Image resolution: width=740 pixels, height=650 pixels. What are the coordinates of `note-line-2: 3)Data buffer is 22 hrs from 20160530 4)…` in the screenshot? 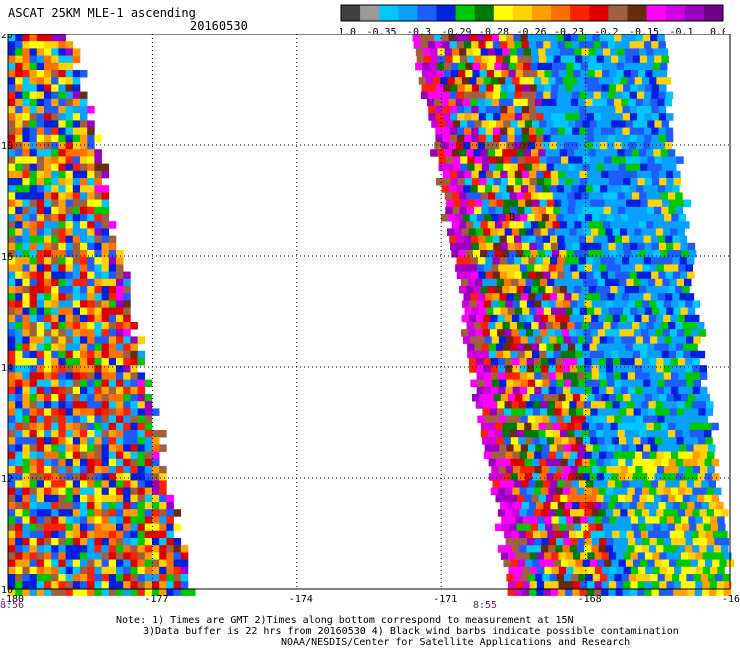 It's located at (411, 631).